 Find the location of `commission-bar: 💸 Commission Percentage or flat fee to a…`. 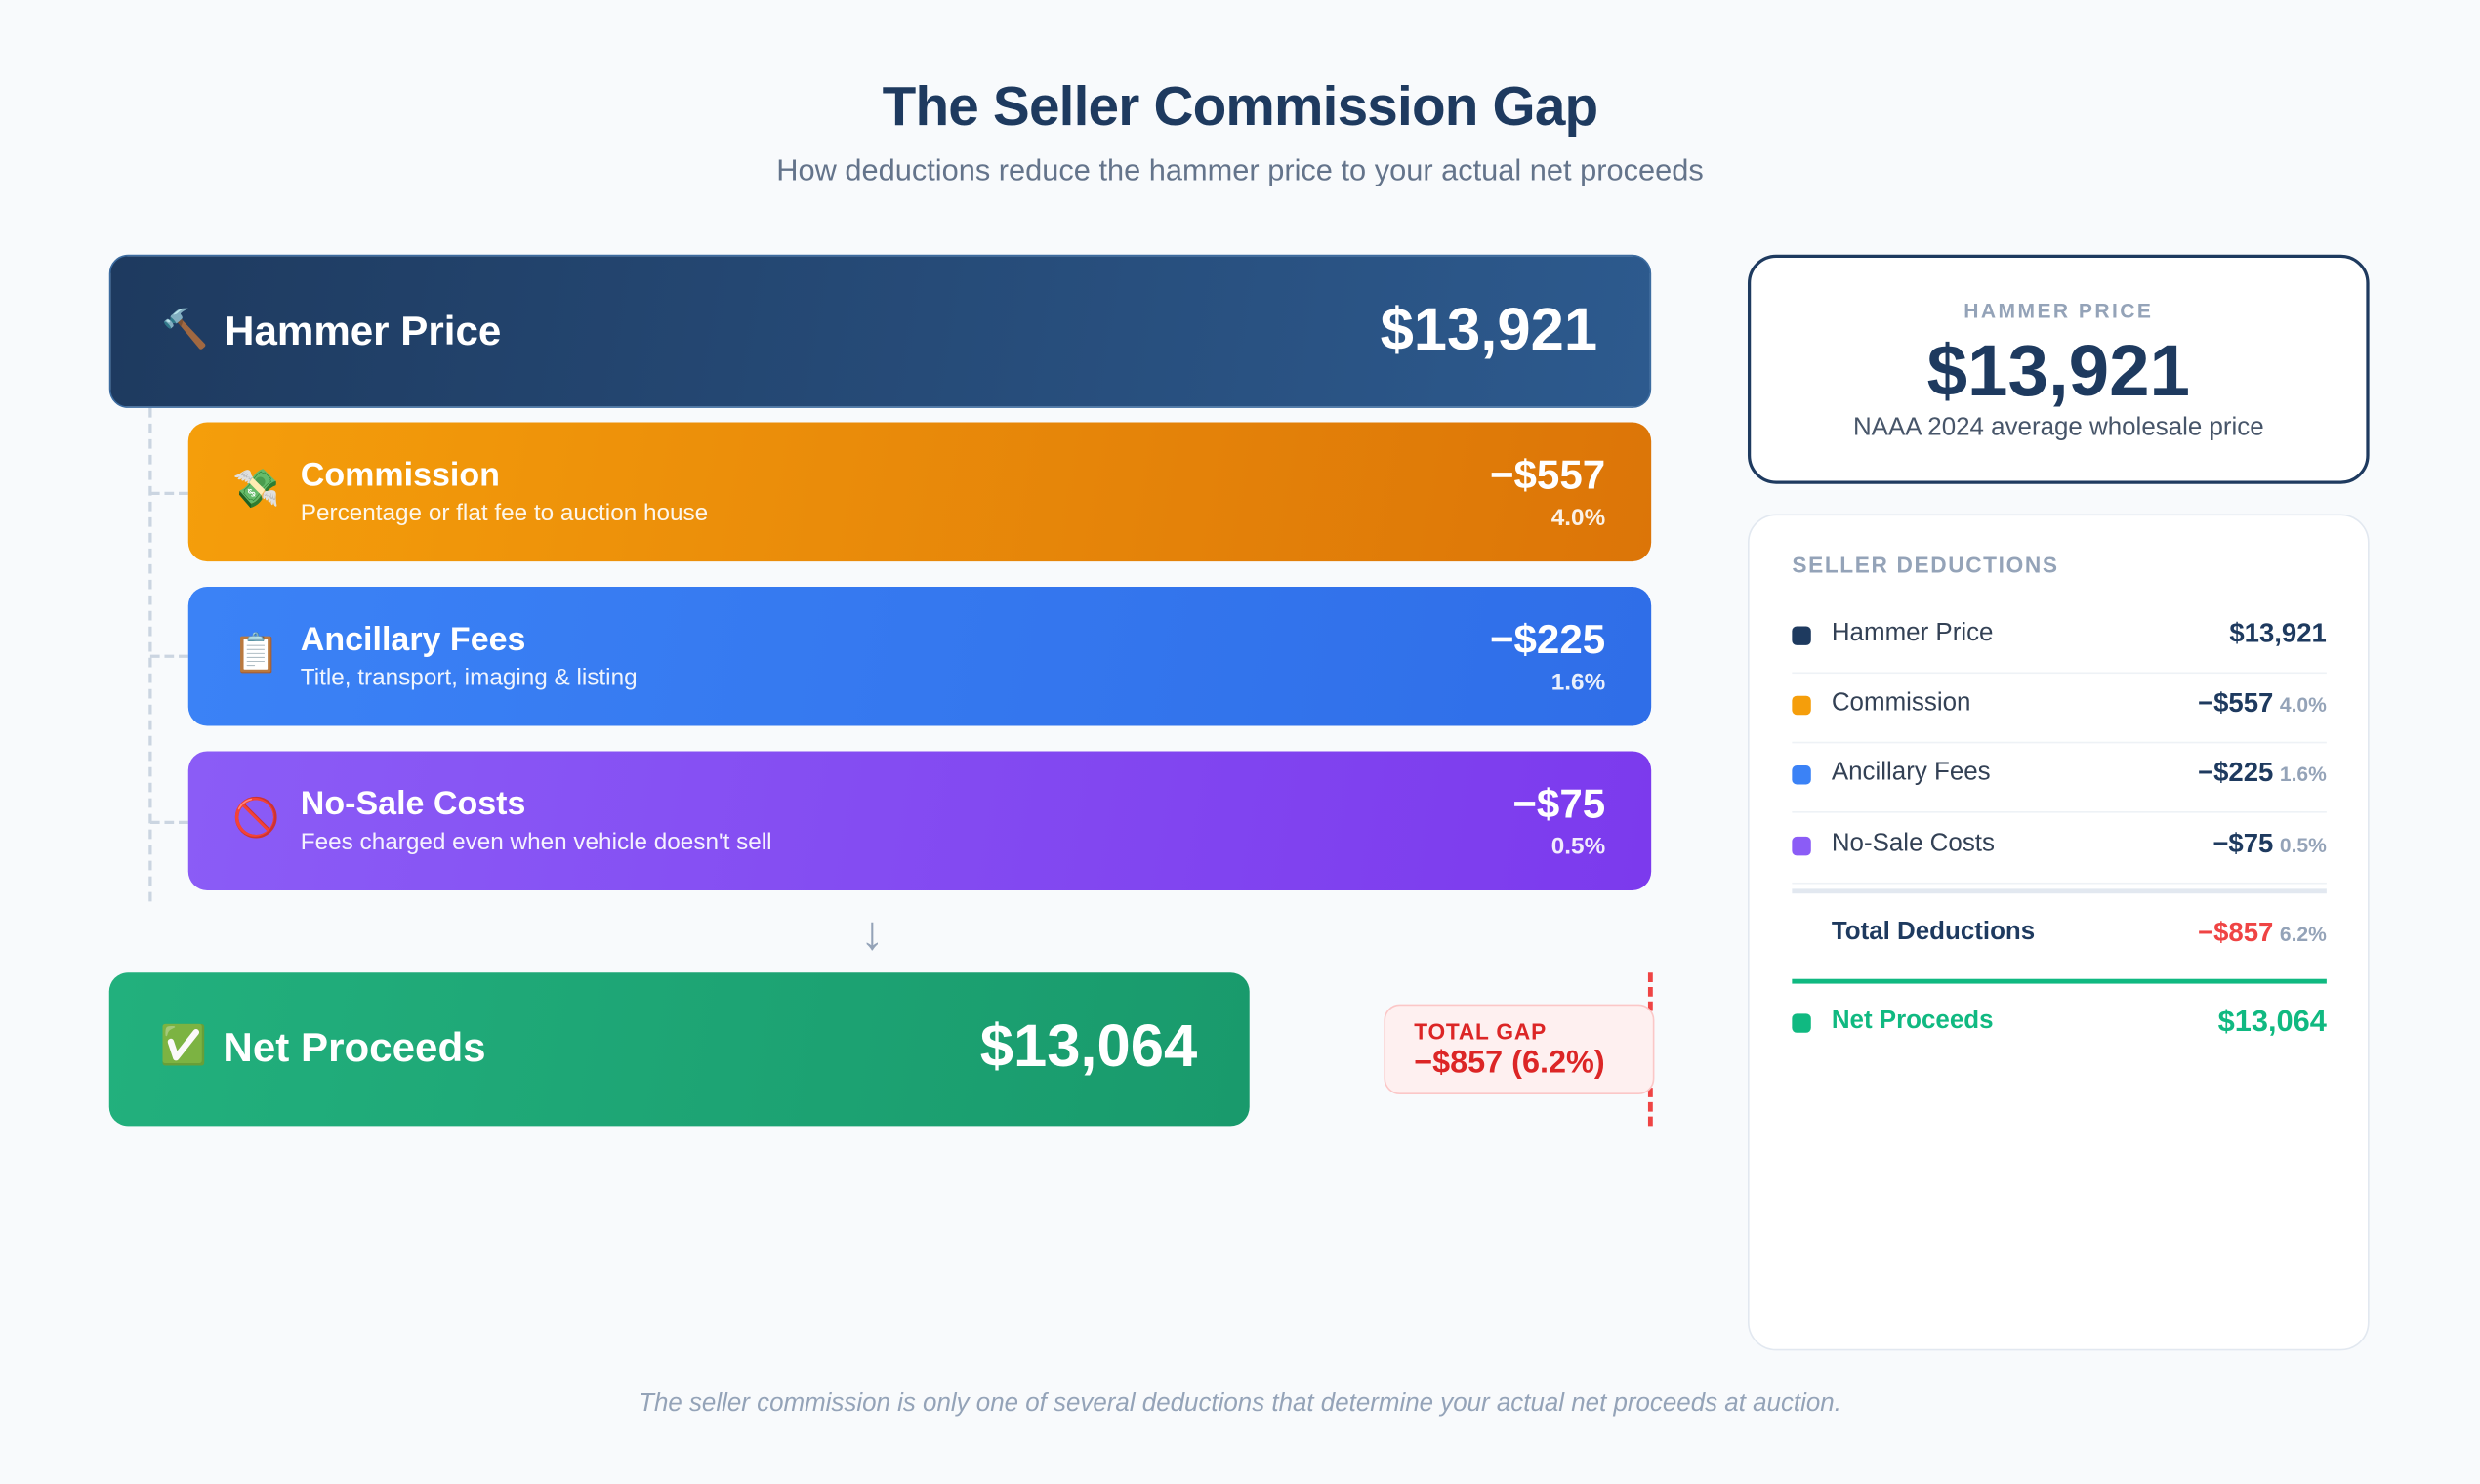

commission-bar: 💸 Commission Percentage or flat fee to a… is located at coordinates (919, 492).